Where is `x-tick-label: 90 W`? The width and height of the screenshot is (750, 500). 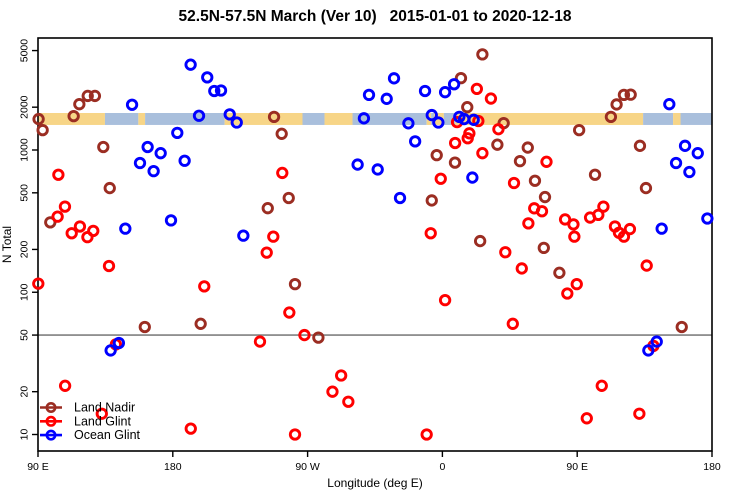
x-tick-label: 90 W is located at coordinates (307, 467).